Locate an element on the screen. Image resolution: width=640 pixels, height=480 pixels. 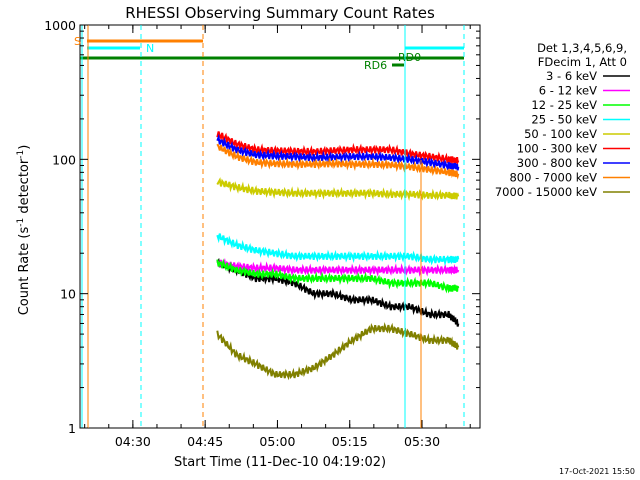
x-tick-label-4: 05:30 is located at coordinates (422, 441).